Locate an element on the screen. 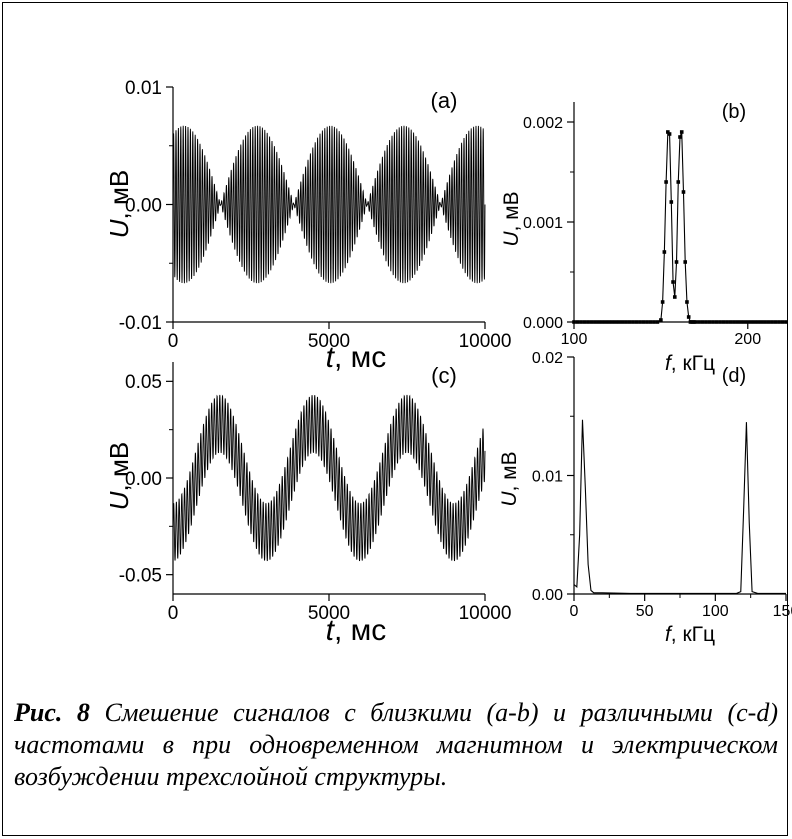 The image size is (792, 839). x-tick-label: 150 is located at coordinates (782, 611).